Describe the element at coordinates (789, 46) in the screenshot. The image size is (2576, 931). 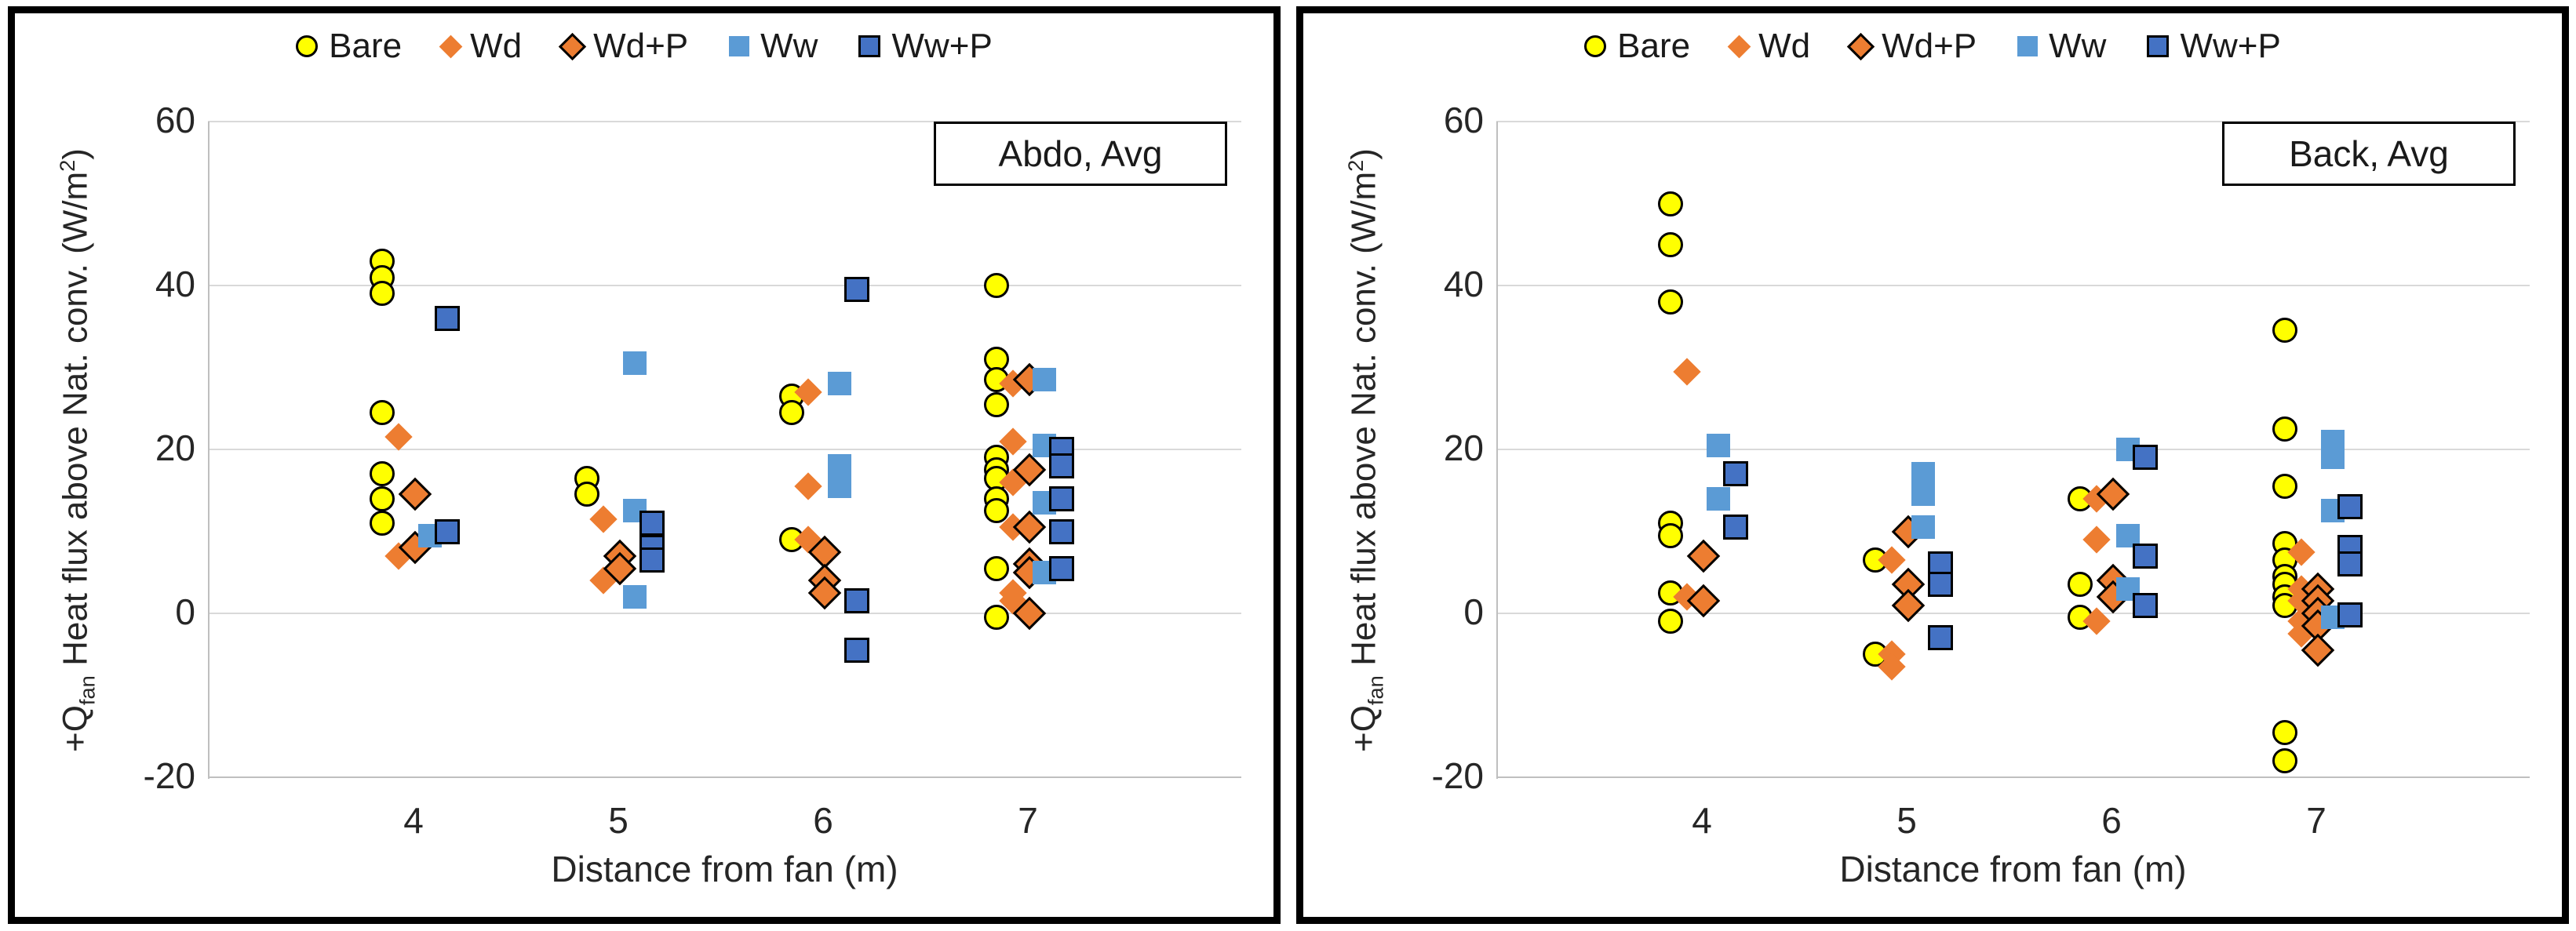
I see `legend-label: Ww` at that location.